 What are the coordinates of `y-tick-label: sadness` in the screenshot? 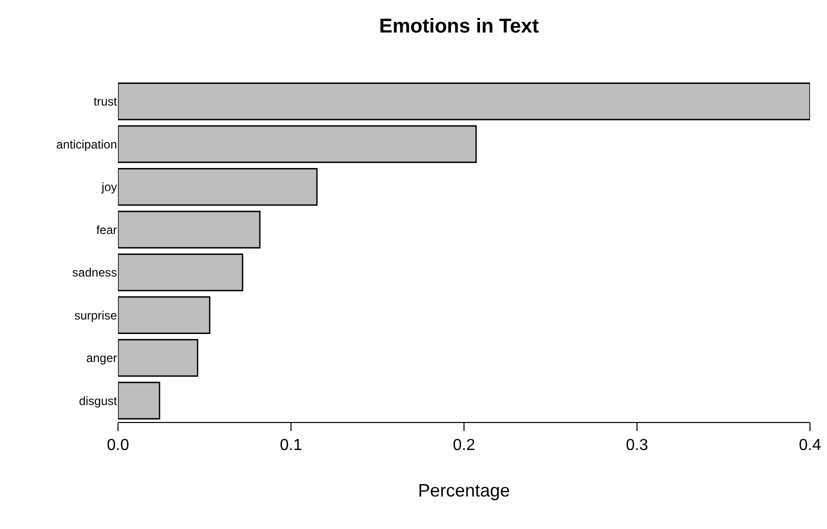 It's located at (94, 273).